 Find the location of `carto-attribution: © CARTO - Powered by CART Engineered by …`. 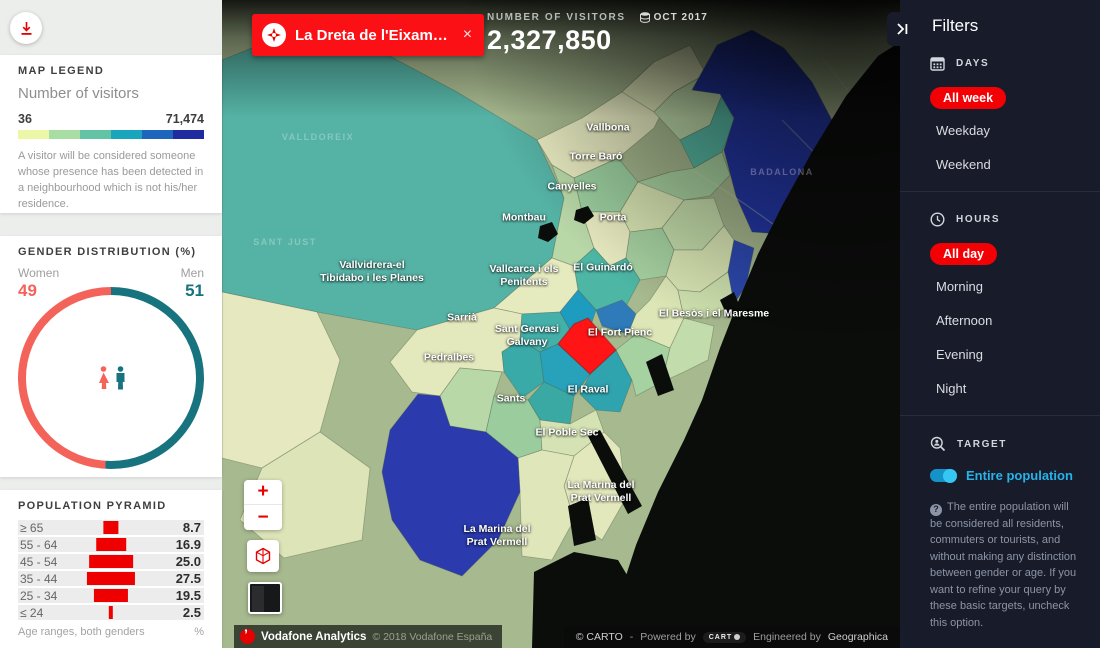

carto-attribution: © CARTO - Powered by CART Engineered by … is located at coordinates (731, 637).